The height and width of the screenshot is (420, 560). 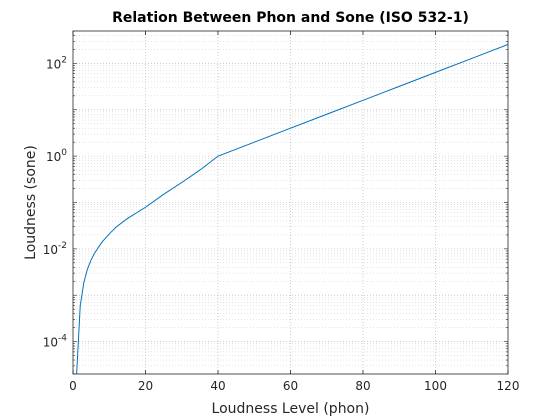 What do you see at coordinates (31, 202) in the screenshot?
I see `y-axis-label: Loudness (sone)` at bounding box center [31, 202].